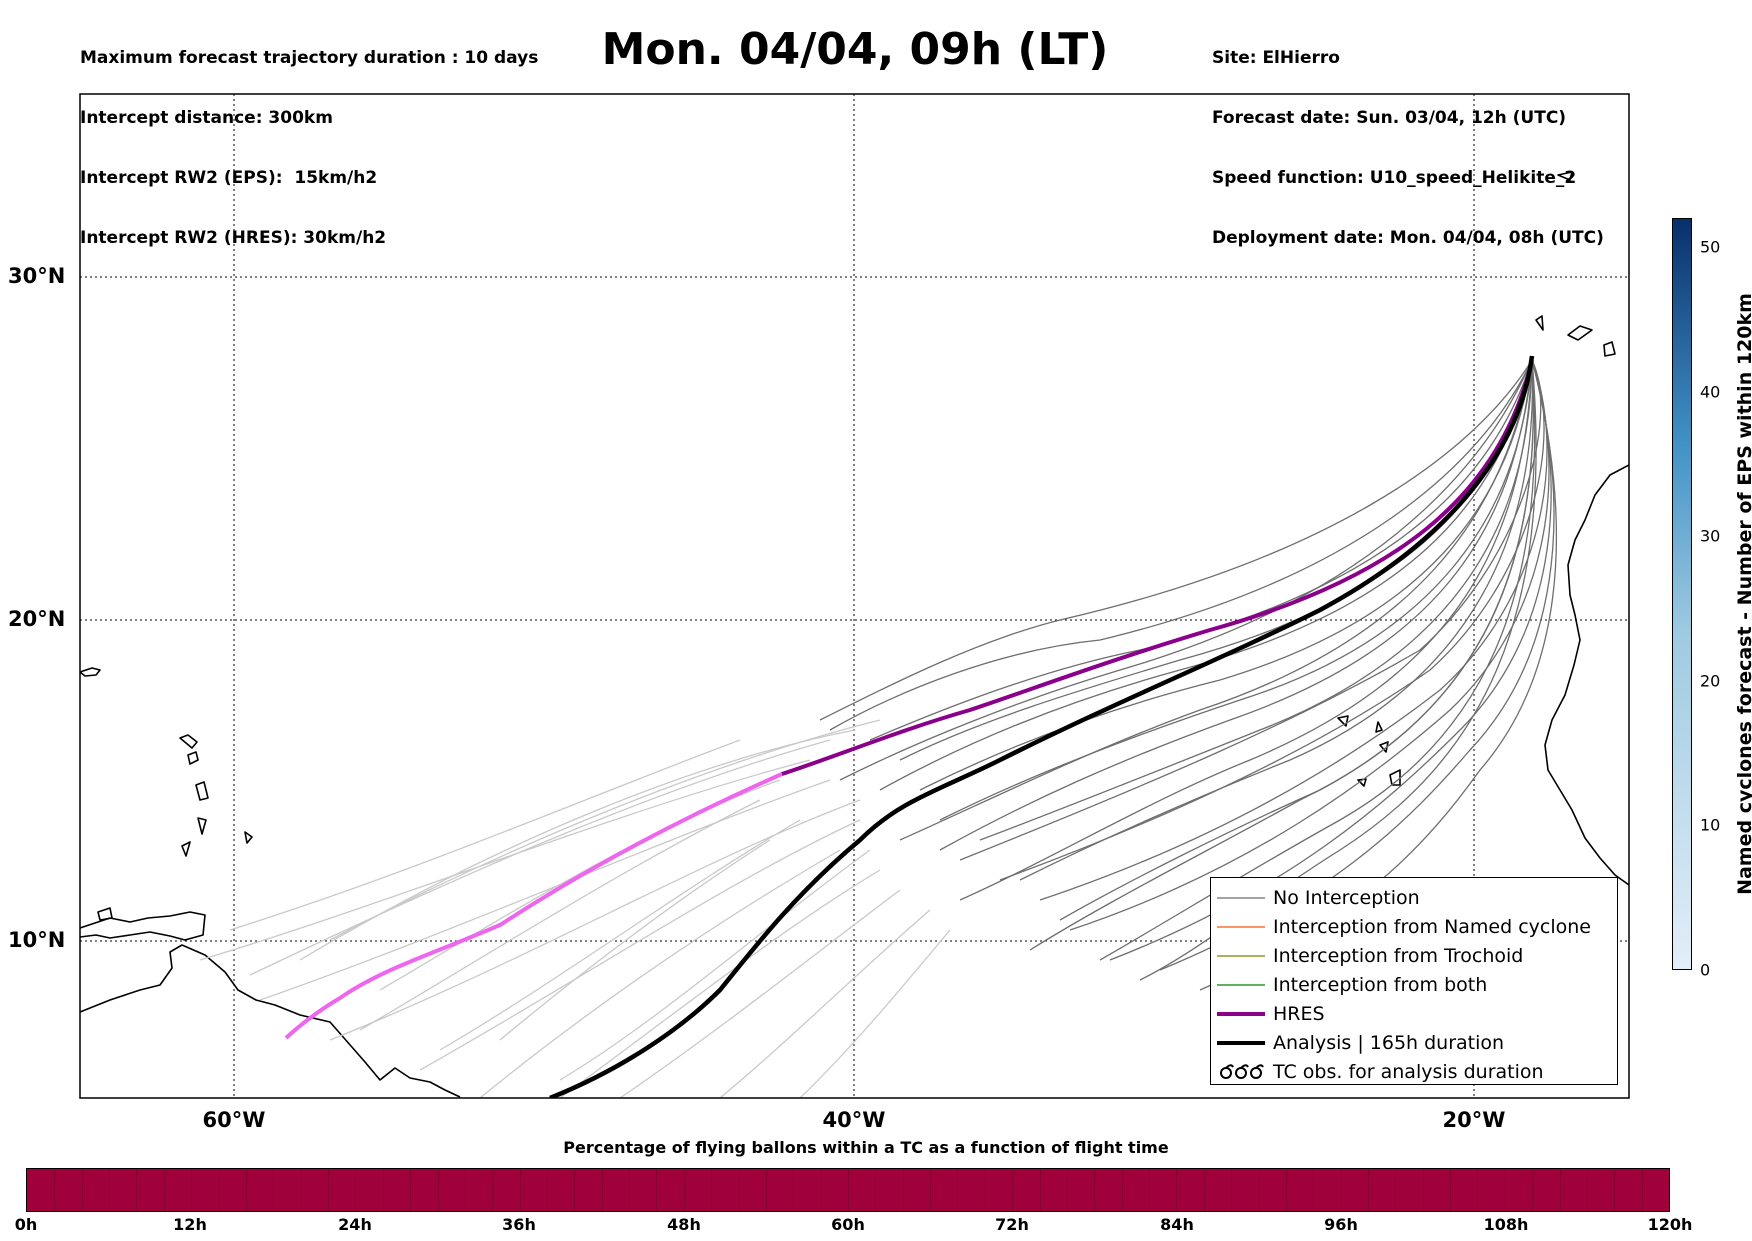  Describe the element at coordinates (1710, 681) in the screenshot. I see `colorbar-vertical-tick: 20` at that location.